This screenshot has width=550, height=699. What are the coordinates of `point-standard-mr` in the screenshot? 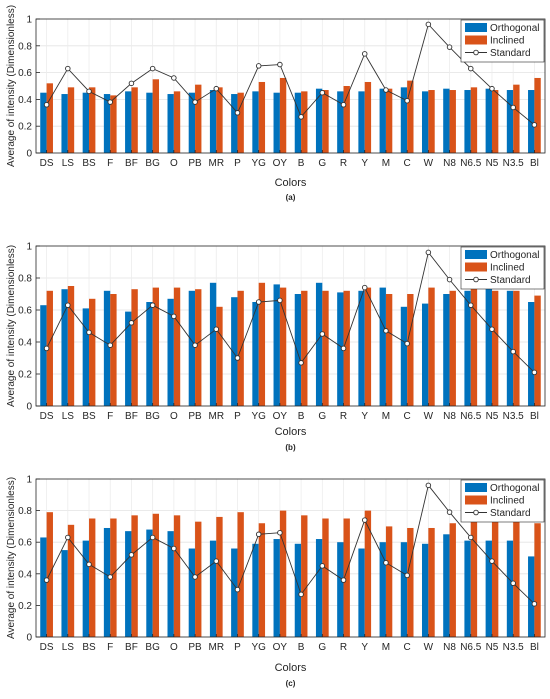 It's located at (216, 329).